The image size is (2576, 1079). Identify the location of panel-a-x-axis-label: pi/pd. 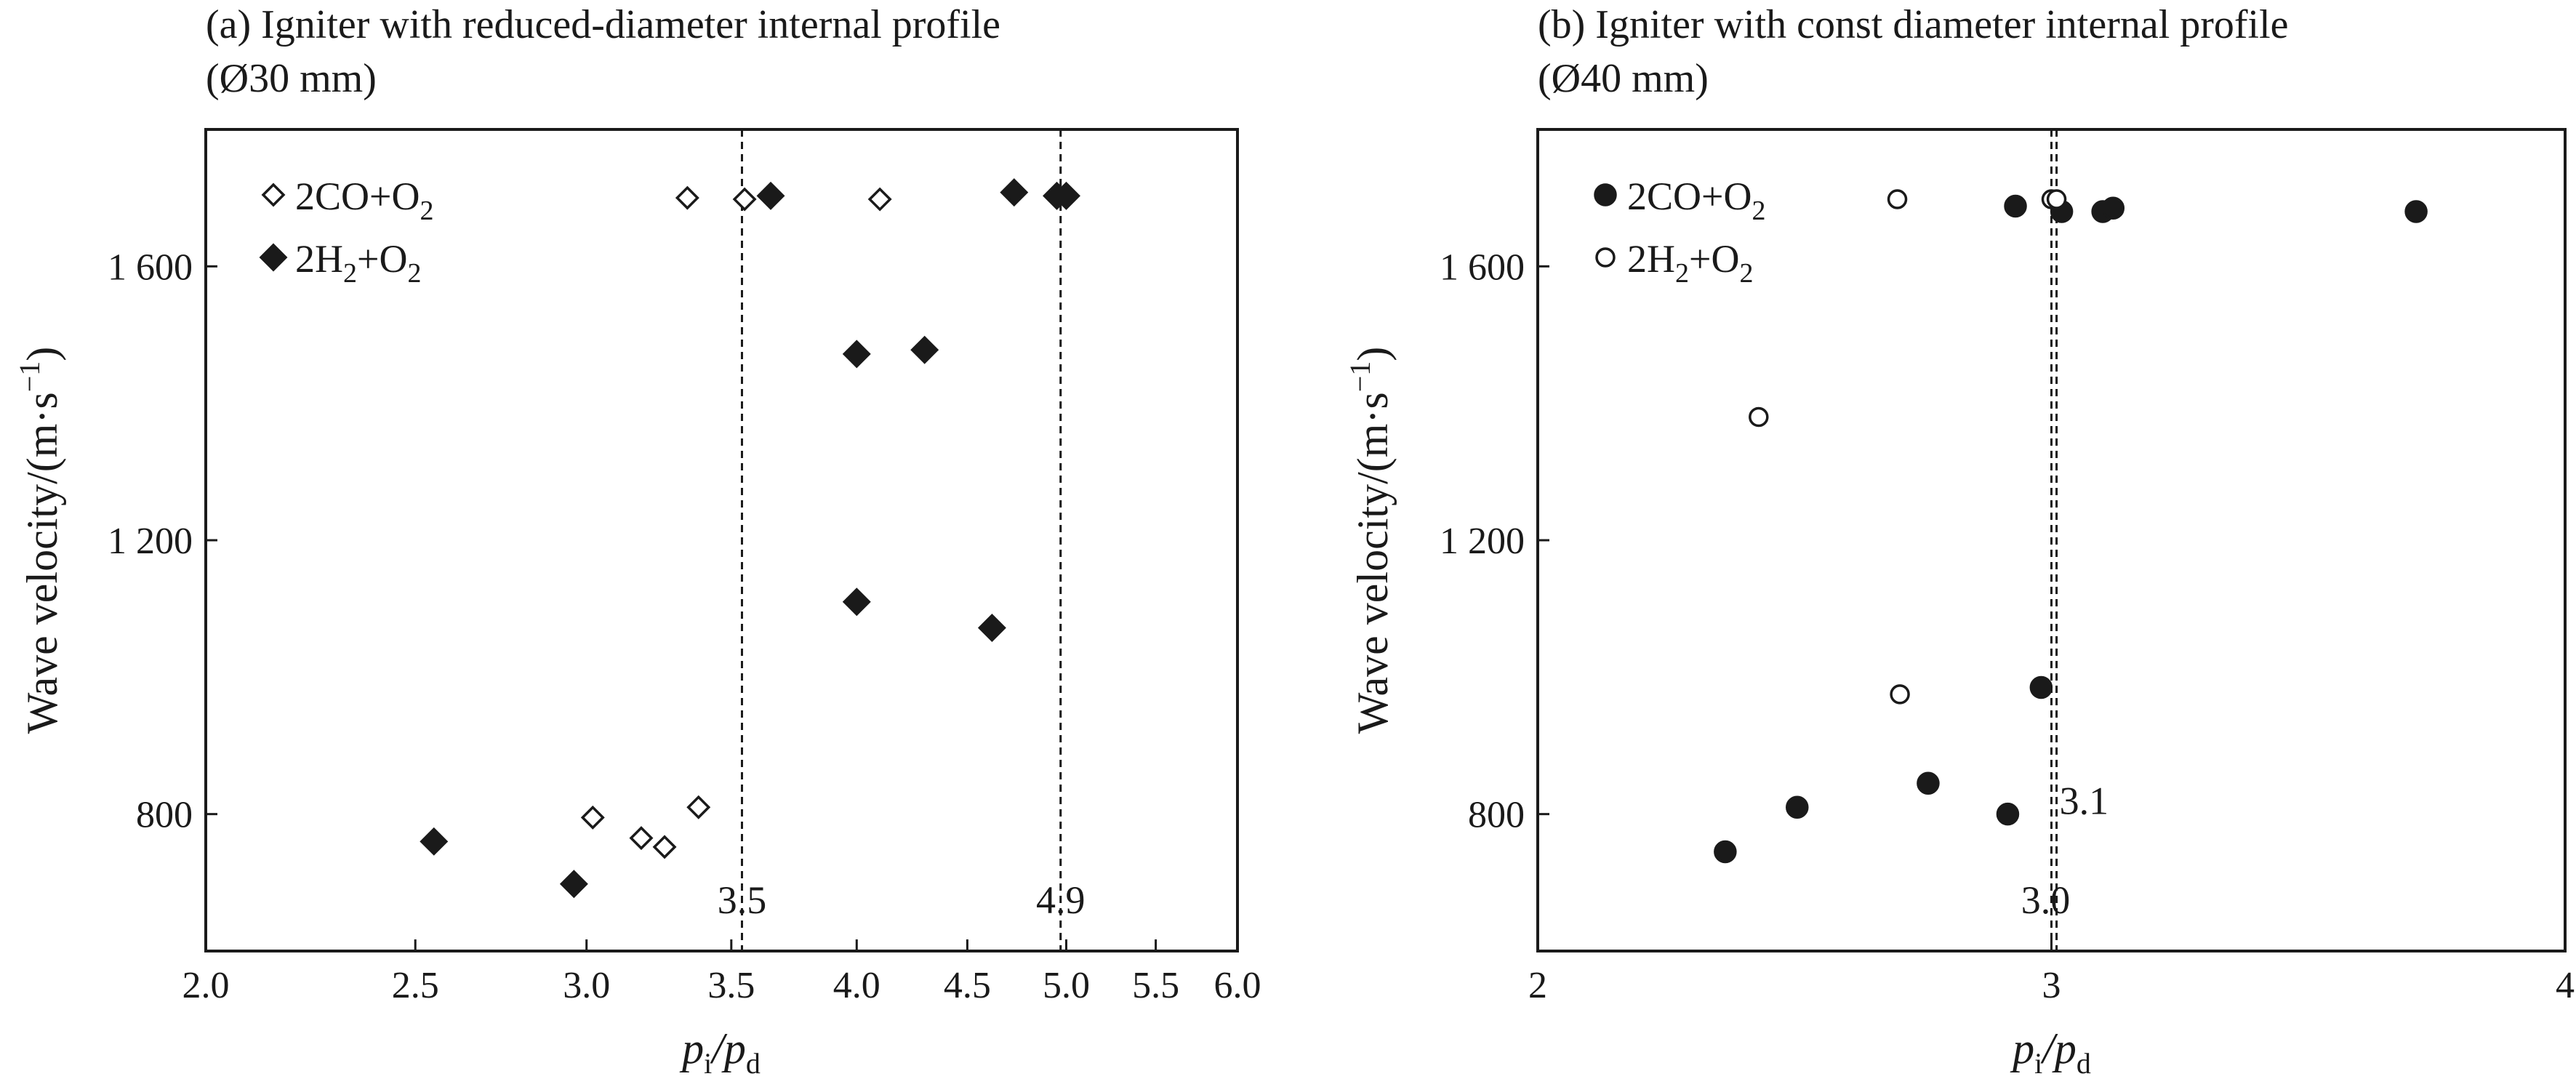
(720, 1051).